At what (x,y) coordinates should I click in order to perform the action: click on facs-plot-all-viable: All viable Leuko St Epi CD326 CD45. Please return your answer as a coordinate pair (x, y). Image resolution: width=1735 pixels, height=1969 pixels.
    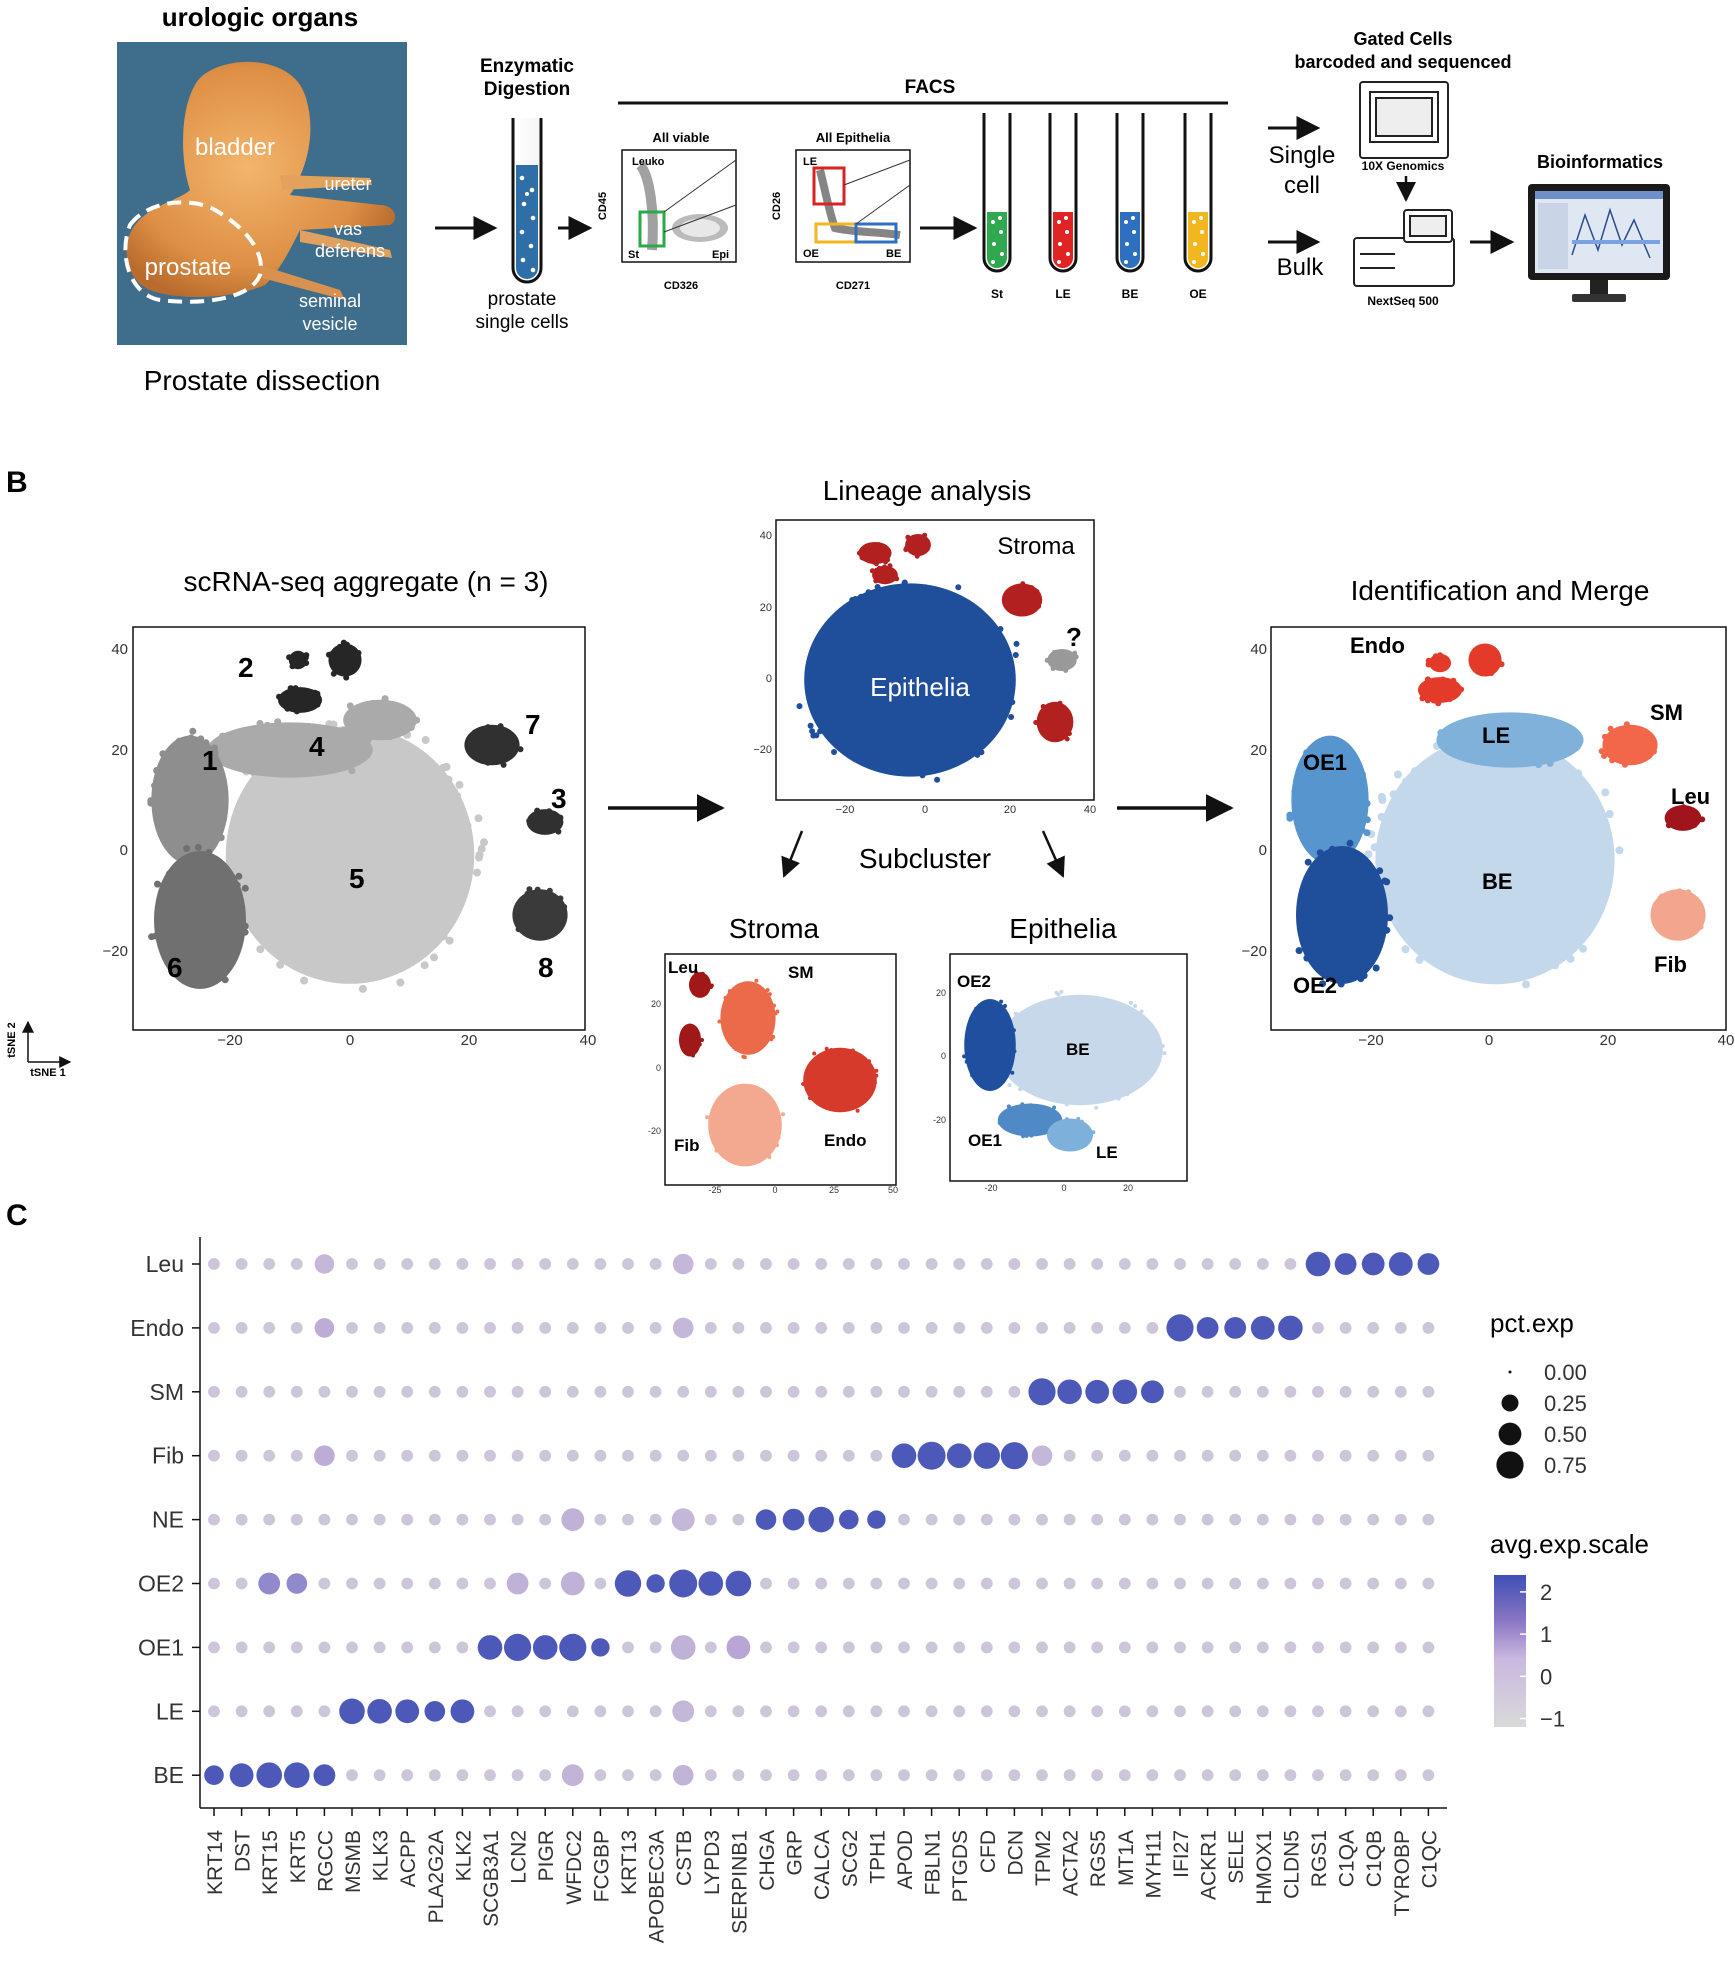
    Looking at the image, I should click on (667, 211).